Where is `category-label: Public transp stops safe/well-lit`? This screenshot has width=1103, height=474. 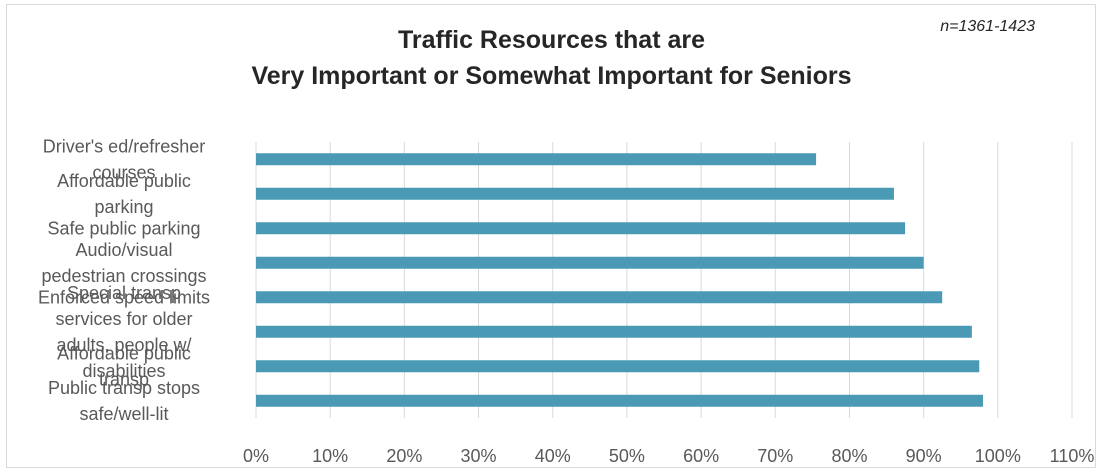 category-label: Public transp stops safe/well-lit is located at coordinates (124, 401).